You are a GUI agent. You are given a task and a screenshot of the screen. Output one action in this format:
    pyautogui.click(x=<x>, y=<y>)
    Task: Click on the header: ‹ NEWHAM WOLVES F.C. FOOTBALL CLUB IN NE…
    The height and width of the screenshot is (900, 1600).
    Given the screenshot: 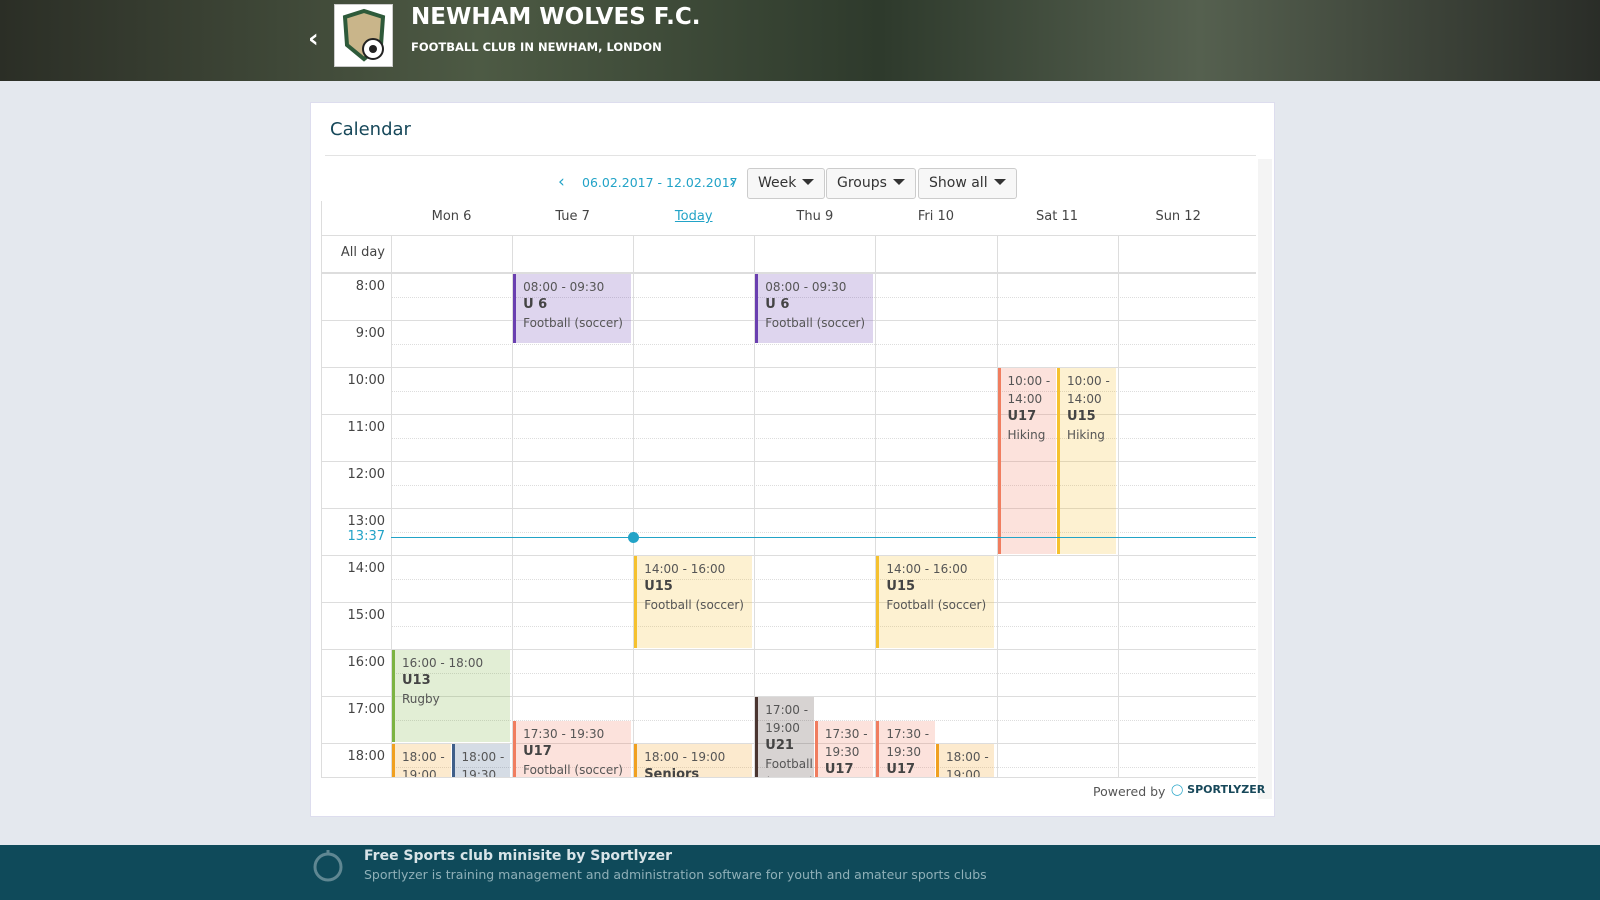 What is the action you would take?
    pyautogui.click(x=800, y=40)
    